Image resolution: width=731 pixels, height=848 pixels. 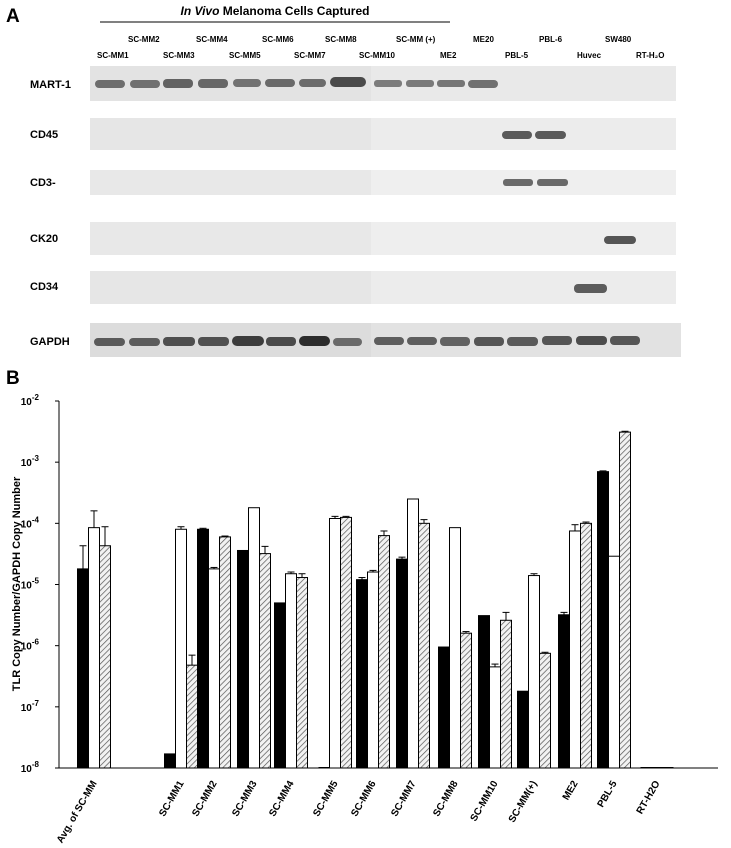 What do you see at coordinates (30, 461) in the screenshot?
I see `y-tick-label: 10⁻³` at bounding box center [30, 461].